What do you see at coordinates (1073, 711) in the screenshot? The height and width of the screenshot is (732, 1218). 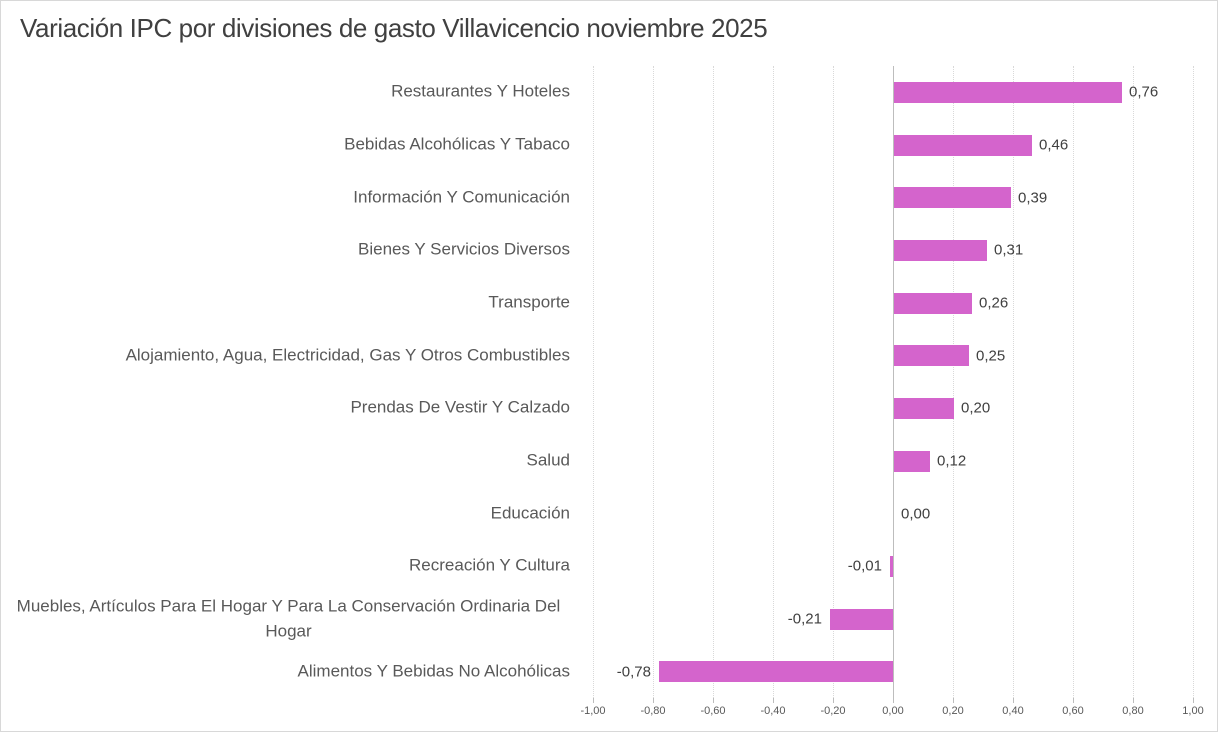 I see `x-tick-label: 0,60` at bounding box center [1073, 711].